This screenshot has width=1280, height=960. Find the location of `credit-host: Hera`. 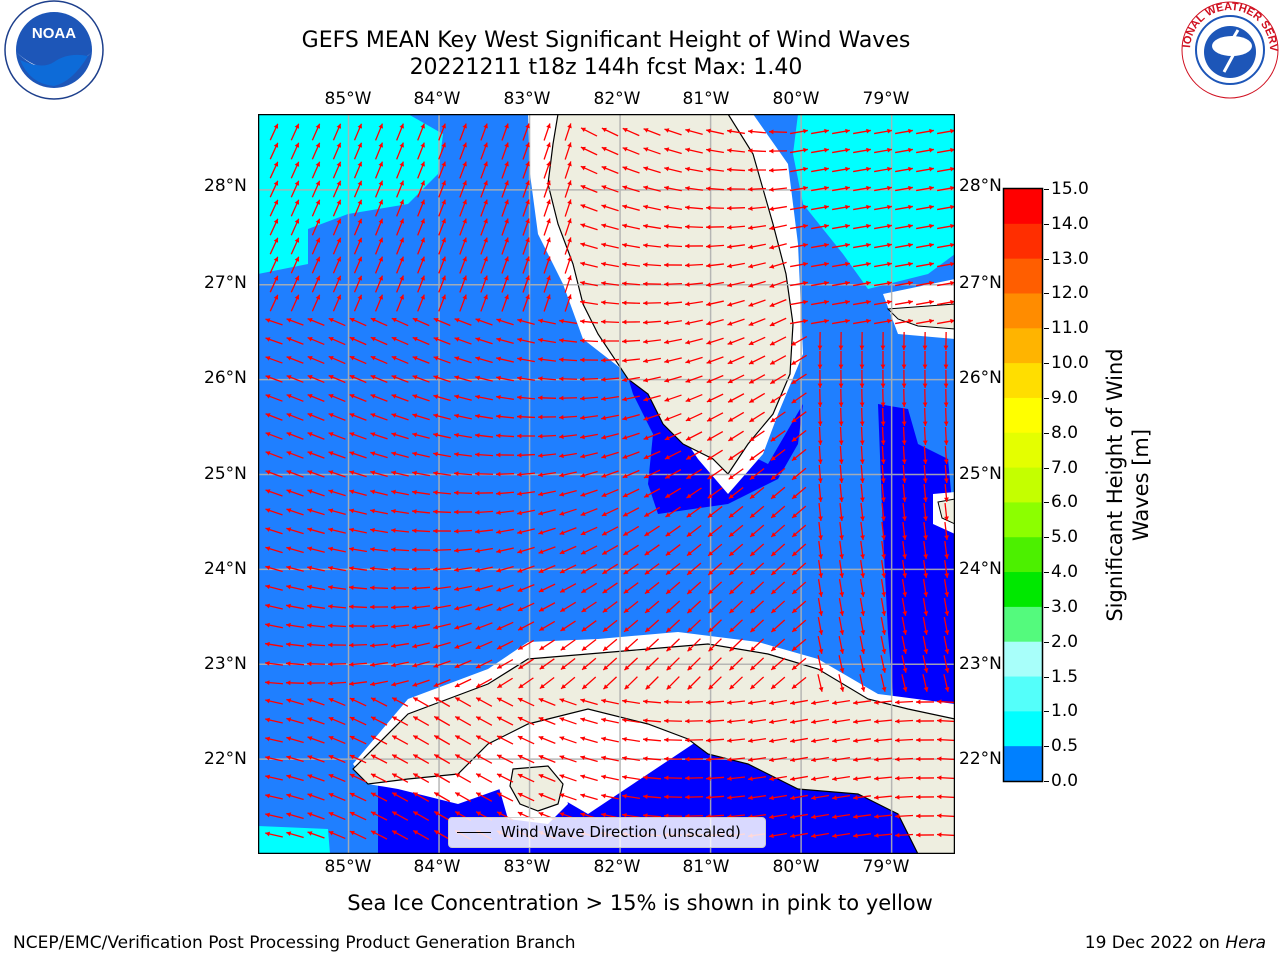

credit-host: Hera is located at coordinates (1245, 943).